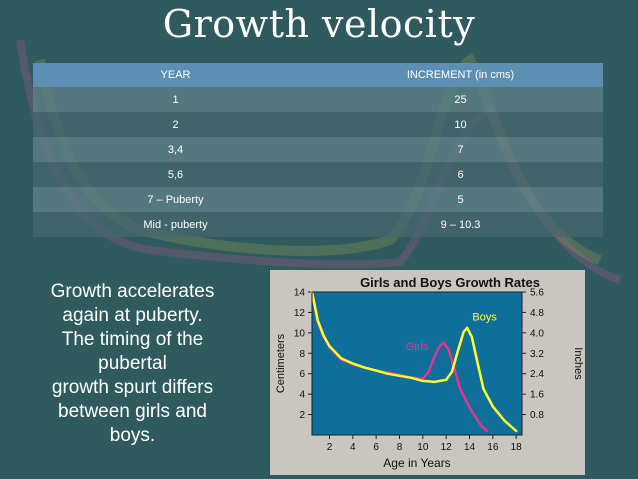 The image size is (638, 479). Describe the element at coordinates (302, 395) in the screenshot. I see `y-tick-label: 4` at that location.